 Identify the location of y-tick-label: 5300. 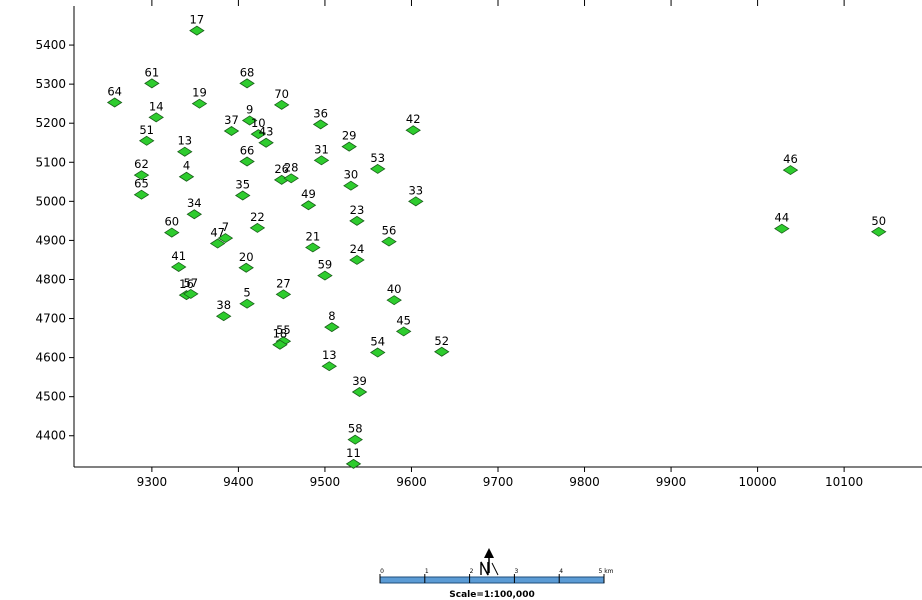
(50, 84).